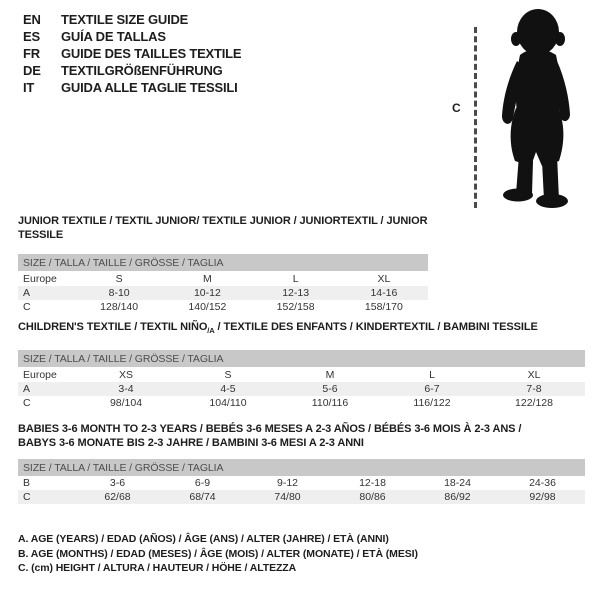 This screenshot has height=600, width=600. I want to click on table-row-europe: Europe XS S M L XL, so click(301, 374).